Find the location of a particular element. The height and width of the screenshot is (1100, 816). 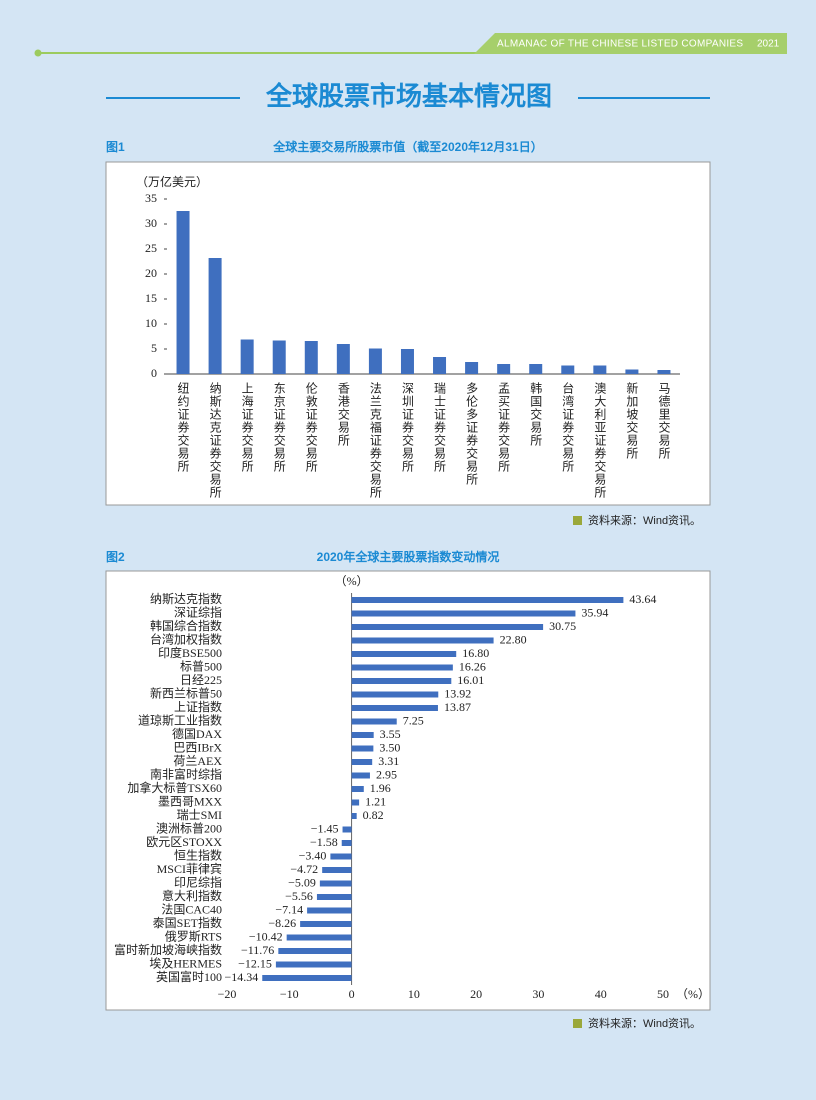

y-tick-label: 25 is located at coordinates (151, 248).